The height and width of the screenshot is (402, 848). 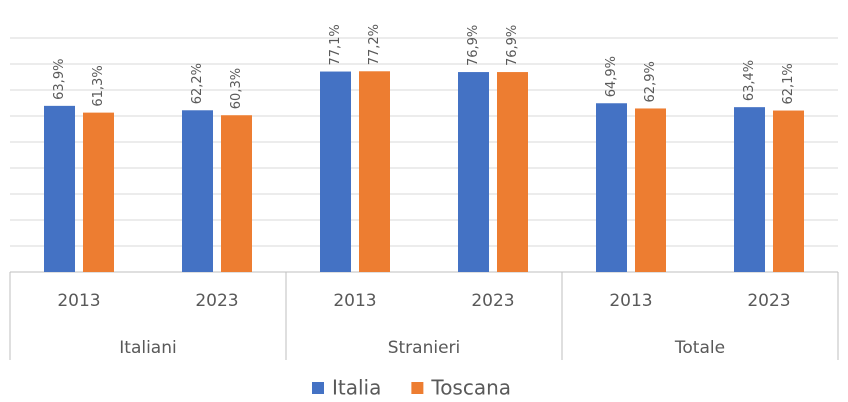 I want to click on value-label: 60,3%, so click(x=236, y=88).